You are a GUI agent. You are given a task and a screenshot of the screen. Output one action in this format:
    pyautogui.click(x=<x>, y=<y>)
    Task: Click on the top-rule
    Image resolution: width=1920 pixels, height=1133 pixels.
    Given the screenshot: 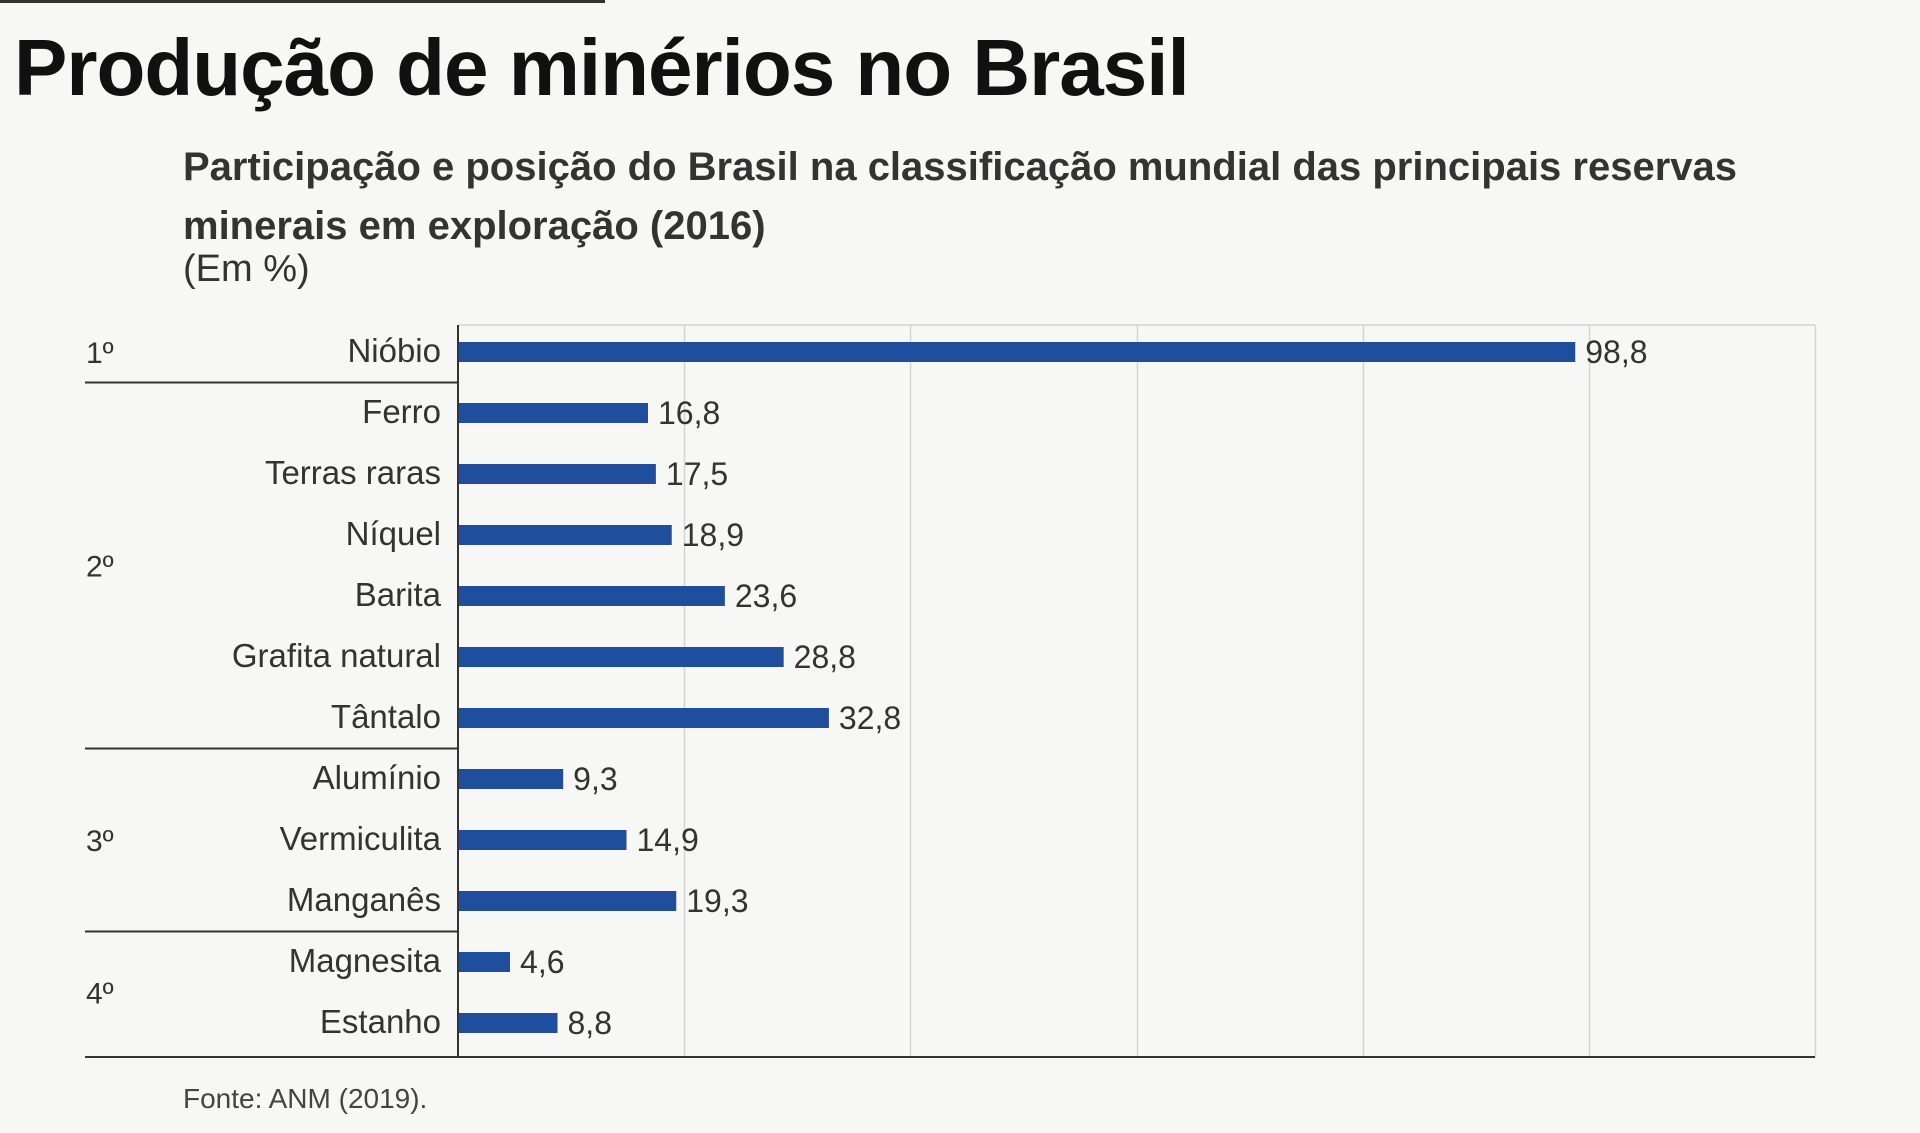 What is the action you would take?
    pyautogui.click(x=302, y=1)
    